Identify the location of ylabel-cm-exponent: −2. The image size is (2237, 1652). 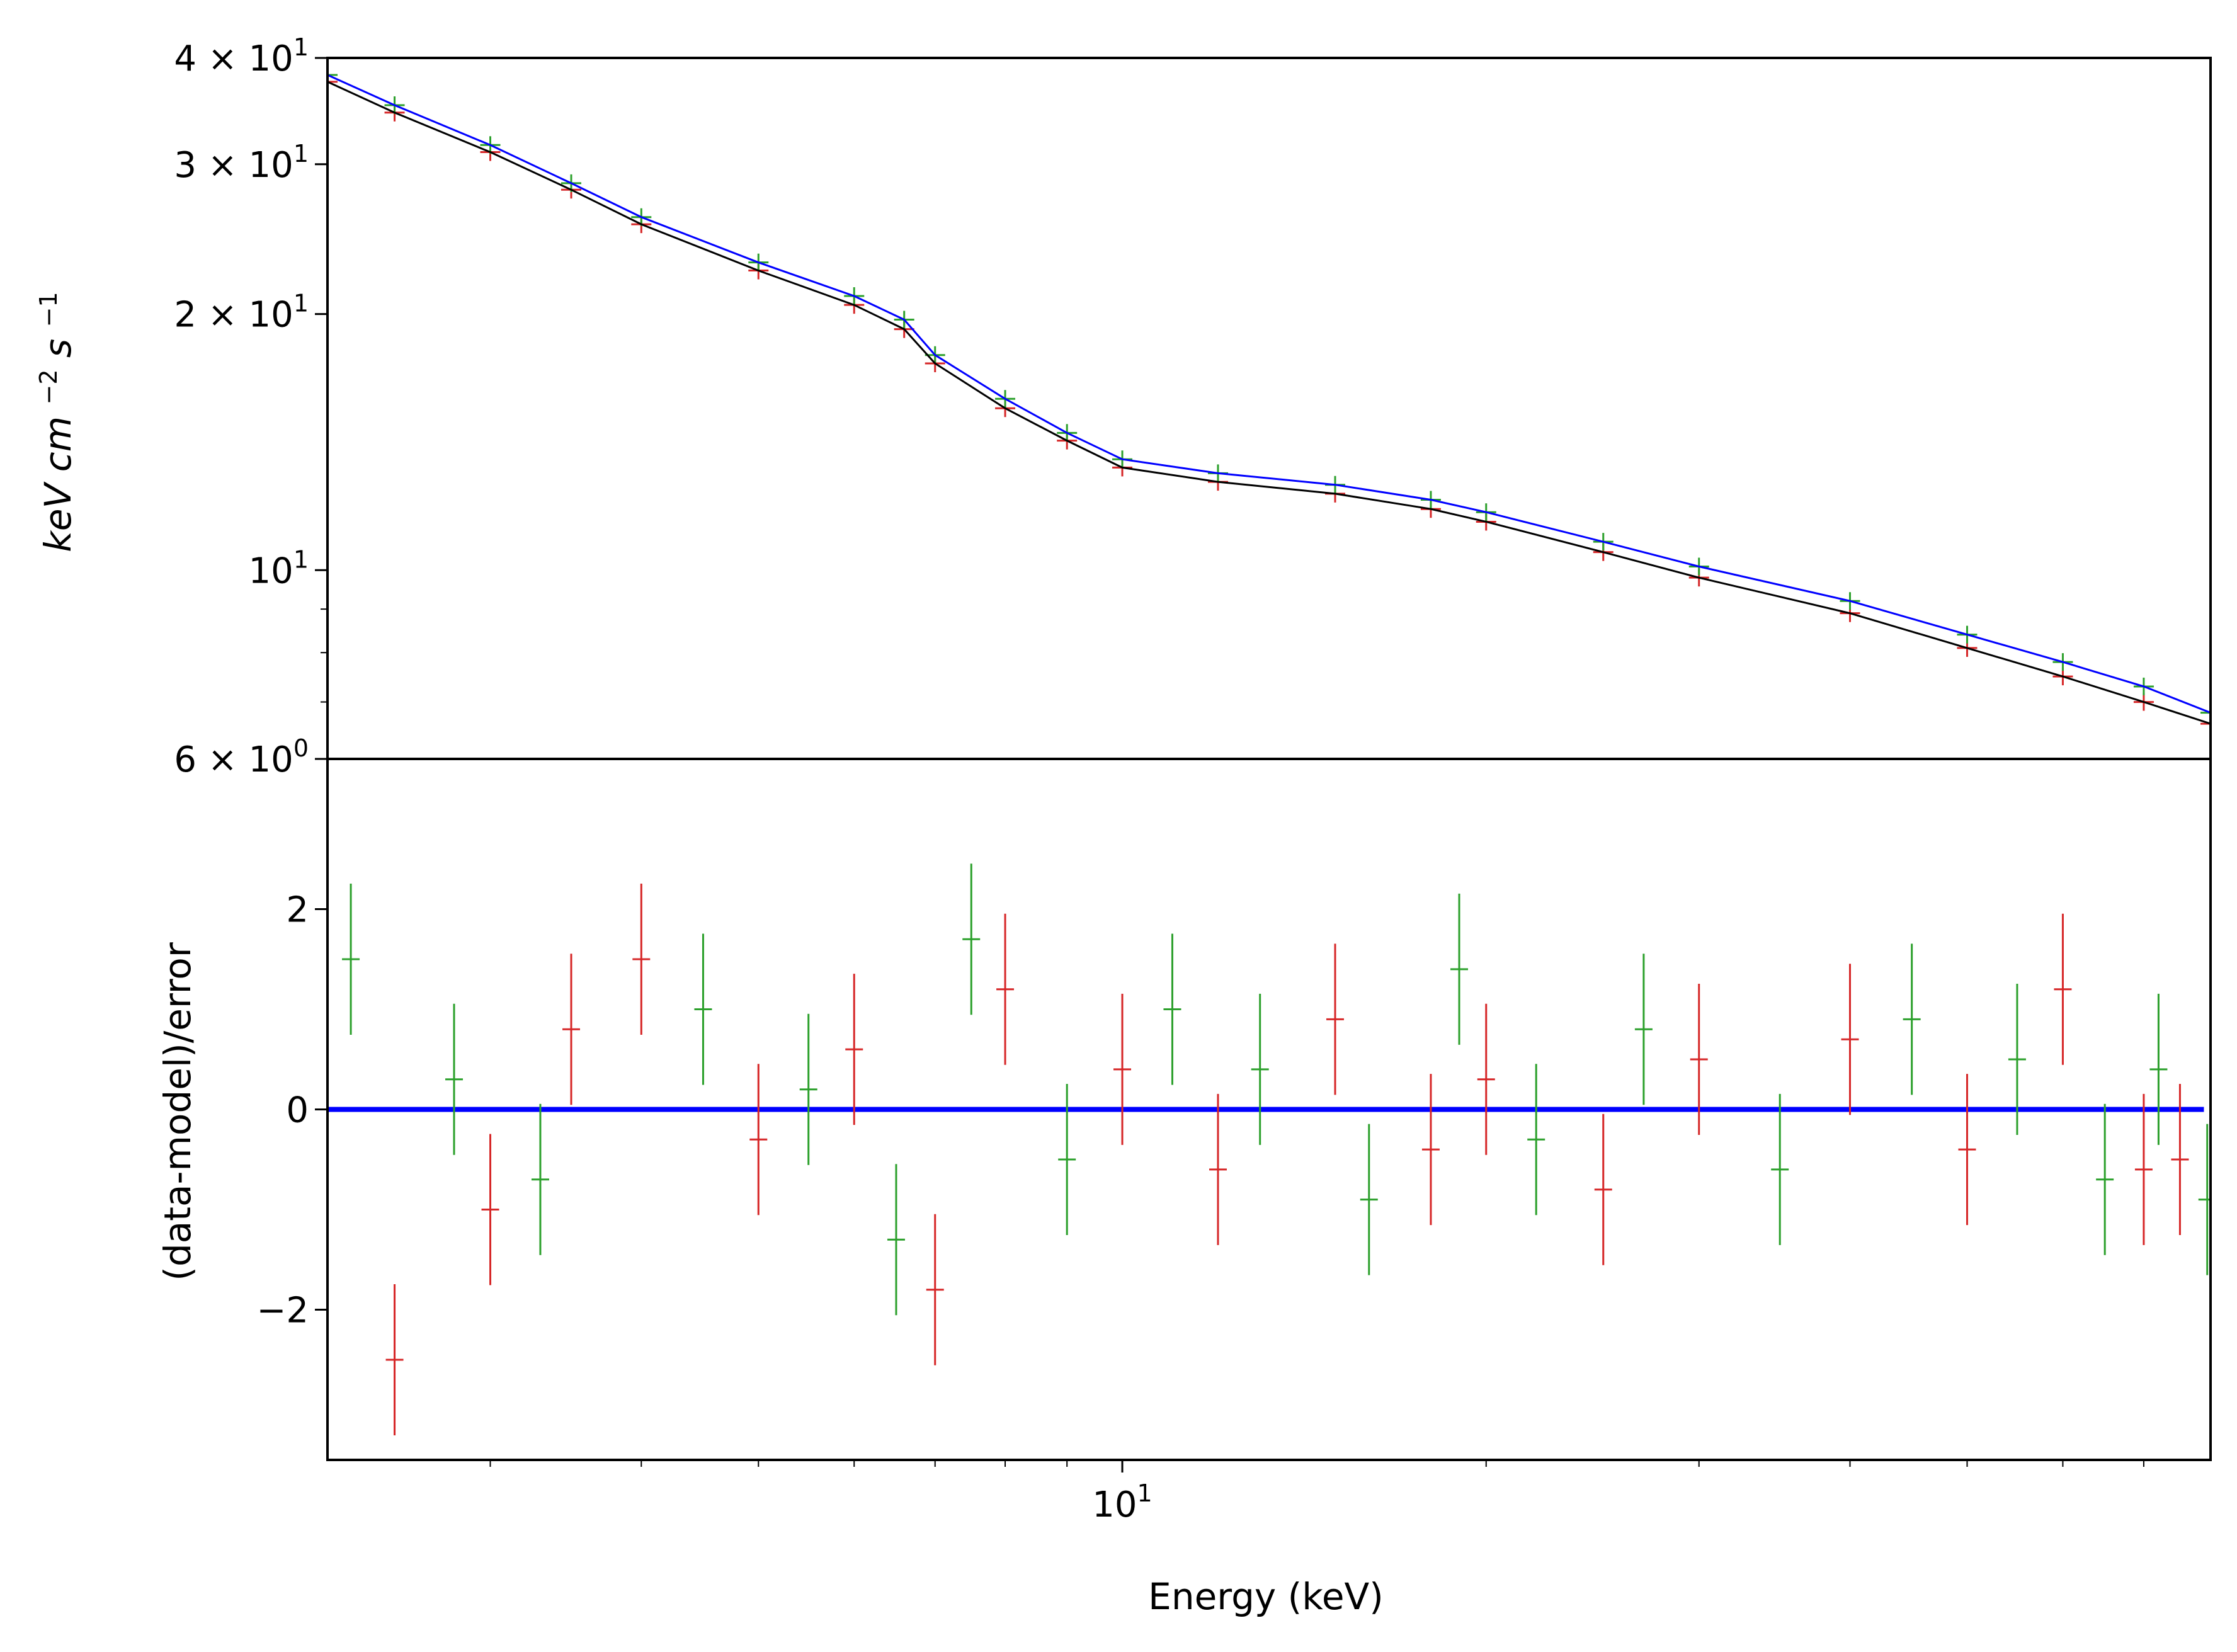
(48, 387).